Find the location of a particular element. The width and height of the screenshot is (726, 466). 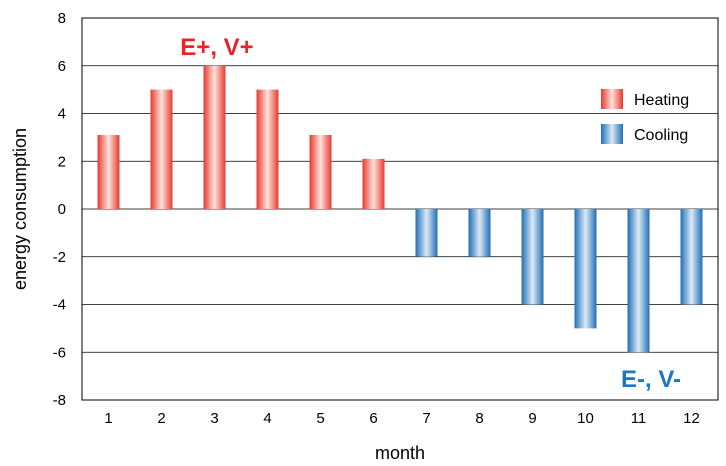

y-tick-label: -8 is located at coordinates (59, 400).